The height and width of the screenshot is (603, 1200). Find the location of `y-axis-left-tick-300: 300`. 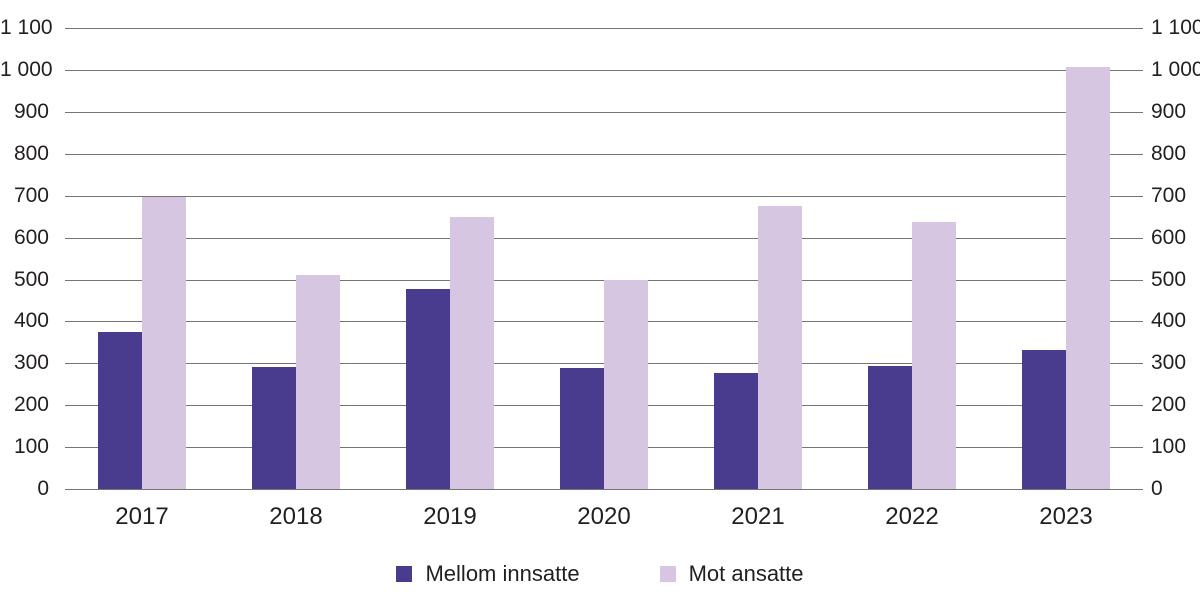

y-axis-left-tick-300: 300 is located at coordinates (31, 363).